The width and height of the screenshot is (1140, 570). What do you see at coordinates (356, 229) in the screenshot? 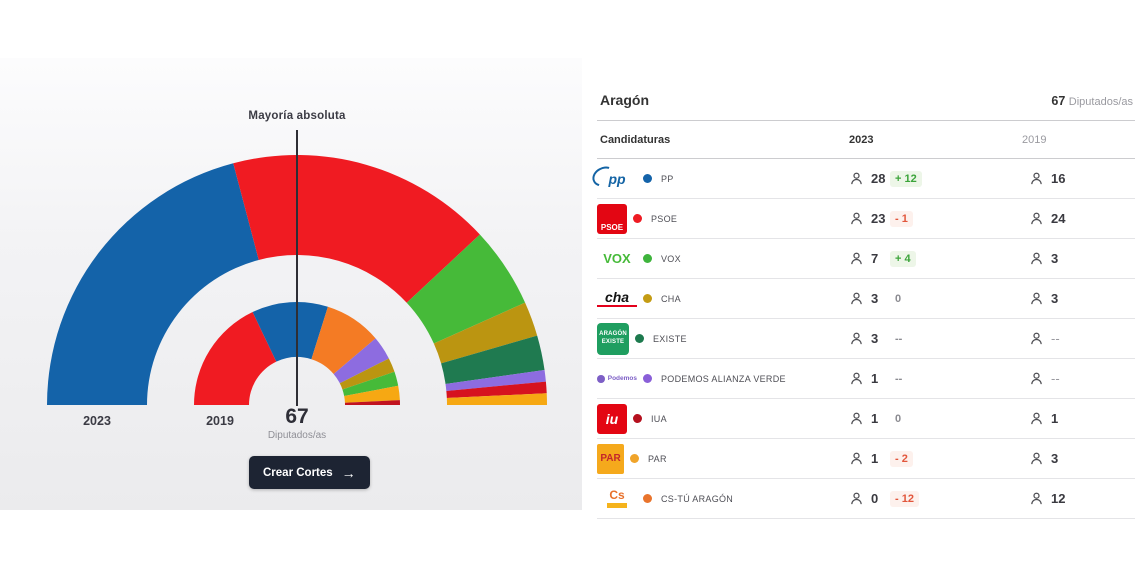
I see `arc-2023-psoe` at bounding box center [356, 229].